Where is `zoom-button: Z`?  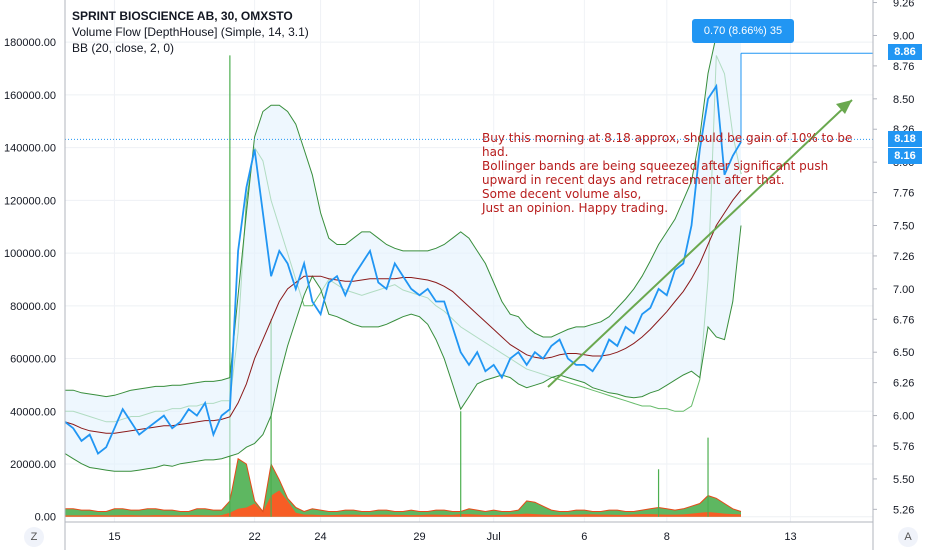
zoom-button: Z is located at coordinates (34, 537).